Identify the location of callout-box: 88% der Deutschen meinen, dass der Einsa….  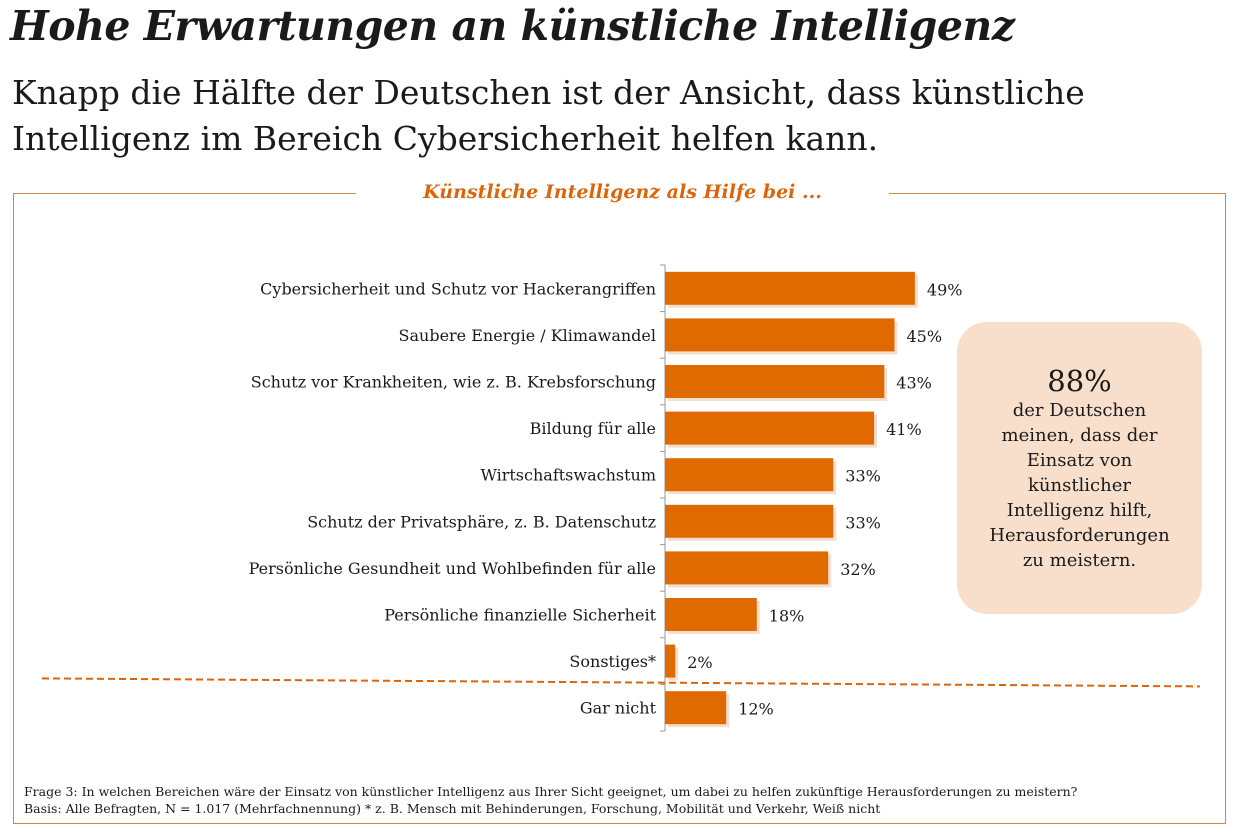
(1079, 468).